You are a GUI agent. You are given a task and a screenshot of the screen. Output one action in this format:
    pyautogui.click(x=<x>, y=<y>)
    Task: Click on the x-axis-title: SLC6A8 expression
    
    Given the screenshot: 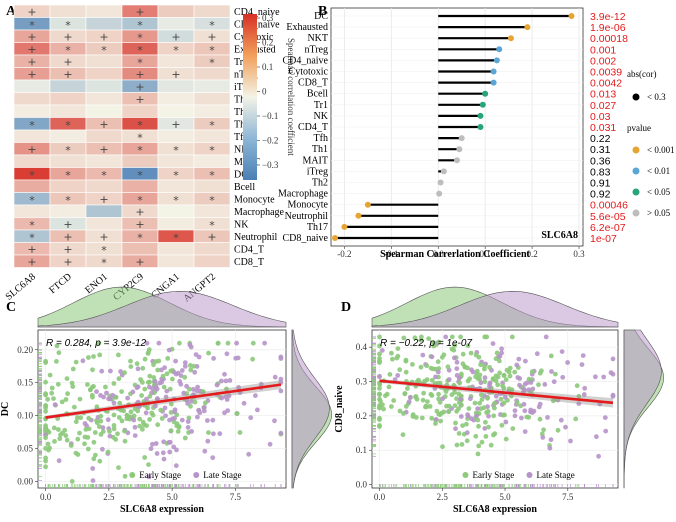 What is the action you would take?
    pyautogui.click(x=495, y=509)
    